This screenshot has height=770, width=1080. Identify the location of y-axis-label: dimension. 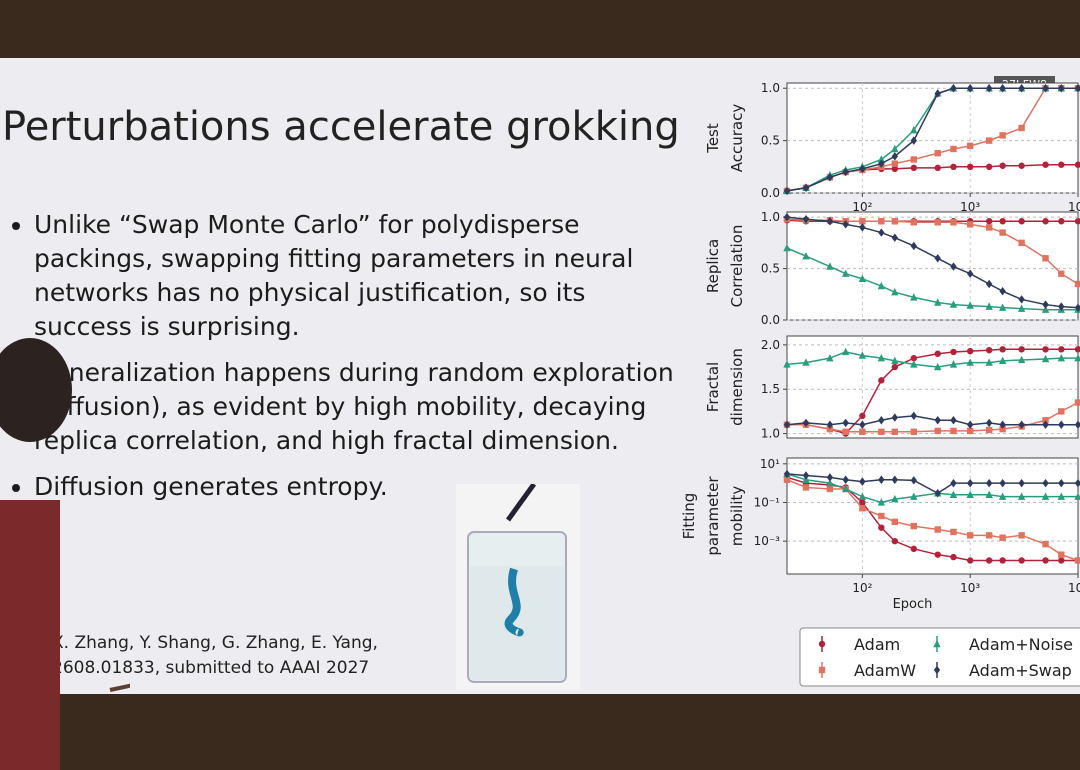
(737, 387).